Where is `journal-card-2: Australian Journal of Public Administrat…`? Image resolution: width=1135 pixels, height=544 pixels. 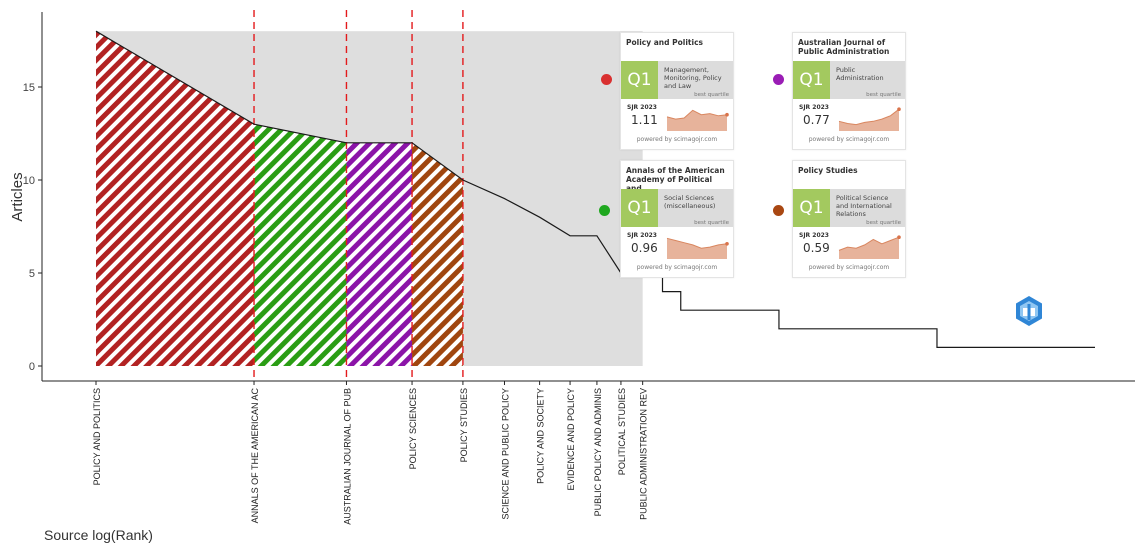 journal-card-2: Australian Journal of Public Administrat… is located at coordinates (849, 91).